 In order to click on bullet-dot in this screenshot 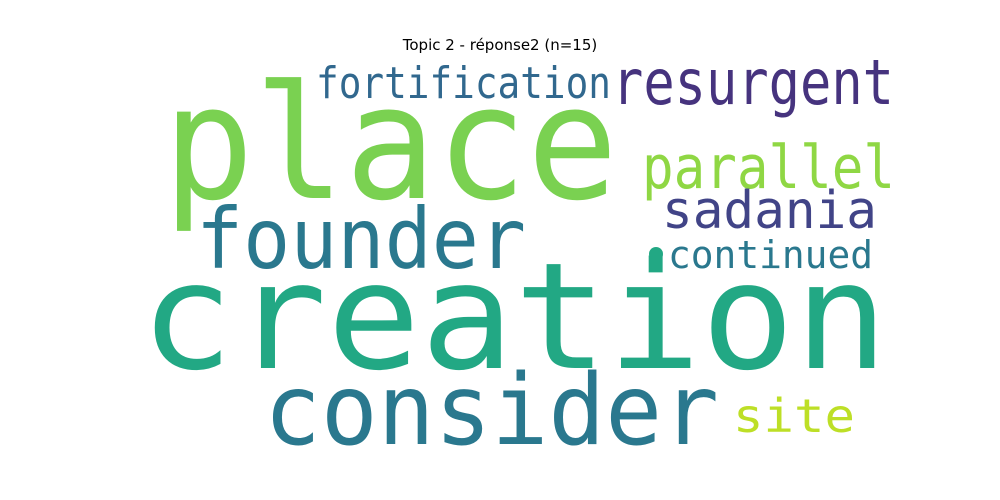, I will do `click(656, 254)`.